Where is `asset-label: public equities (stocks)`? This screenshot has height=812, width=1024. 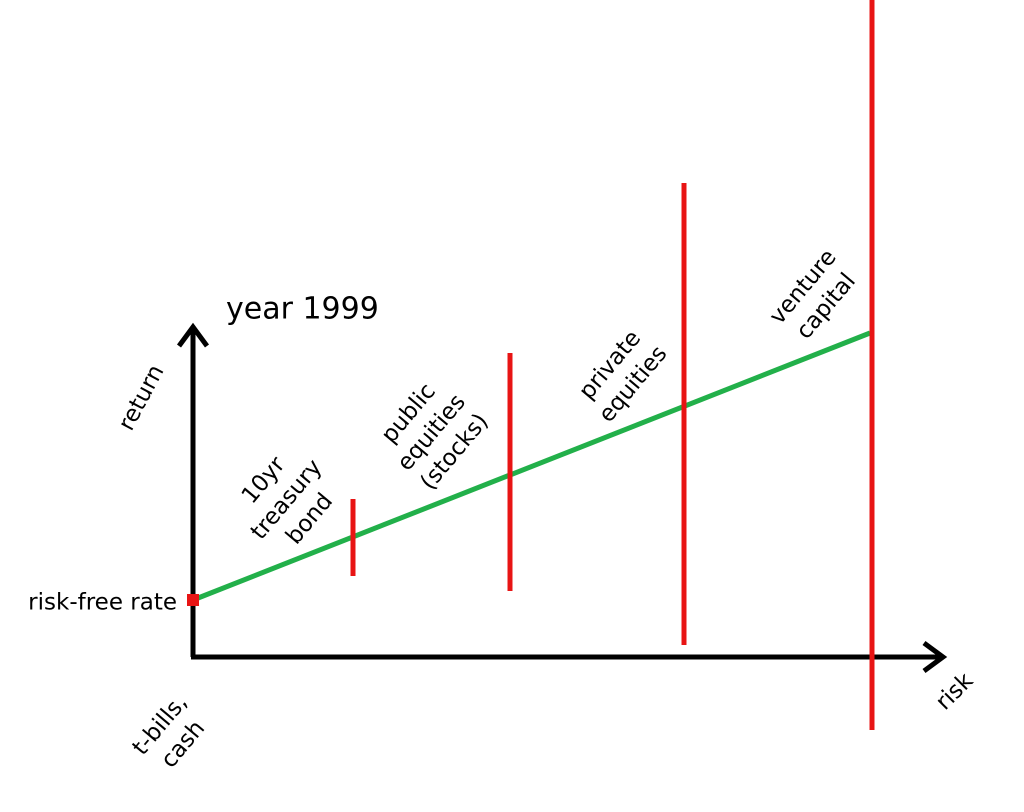 asset-label: public equities (stocks) is located at coordinates (434, 437).